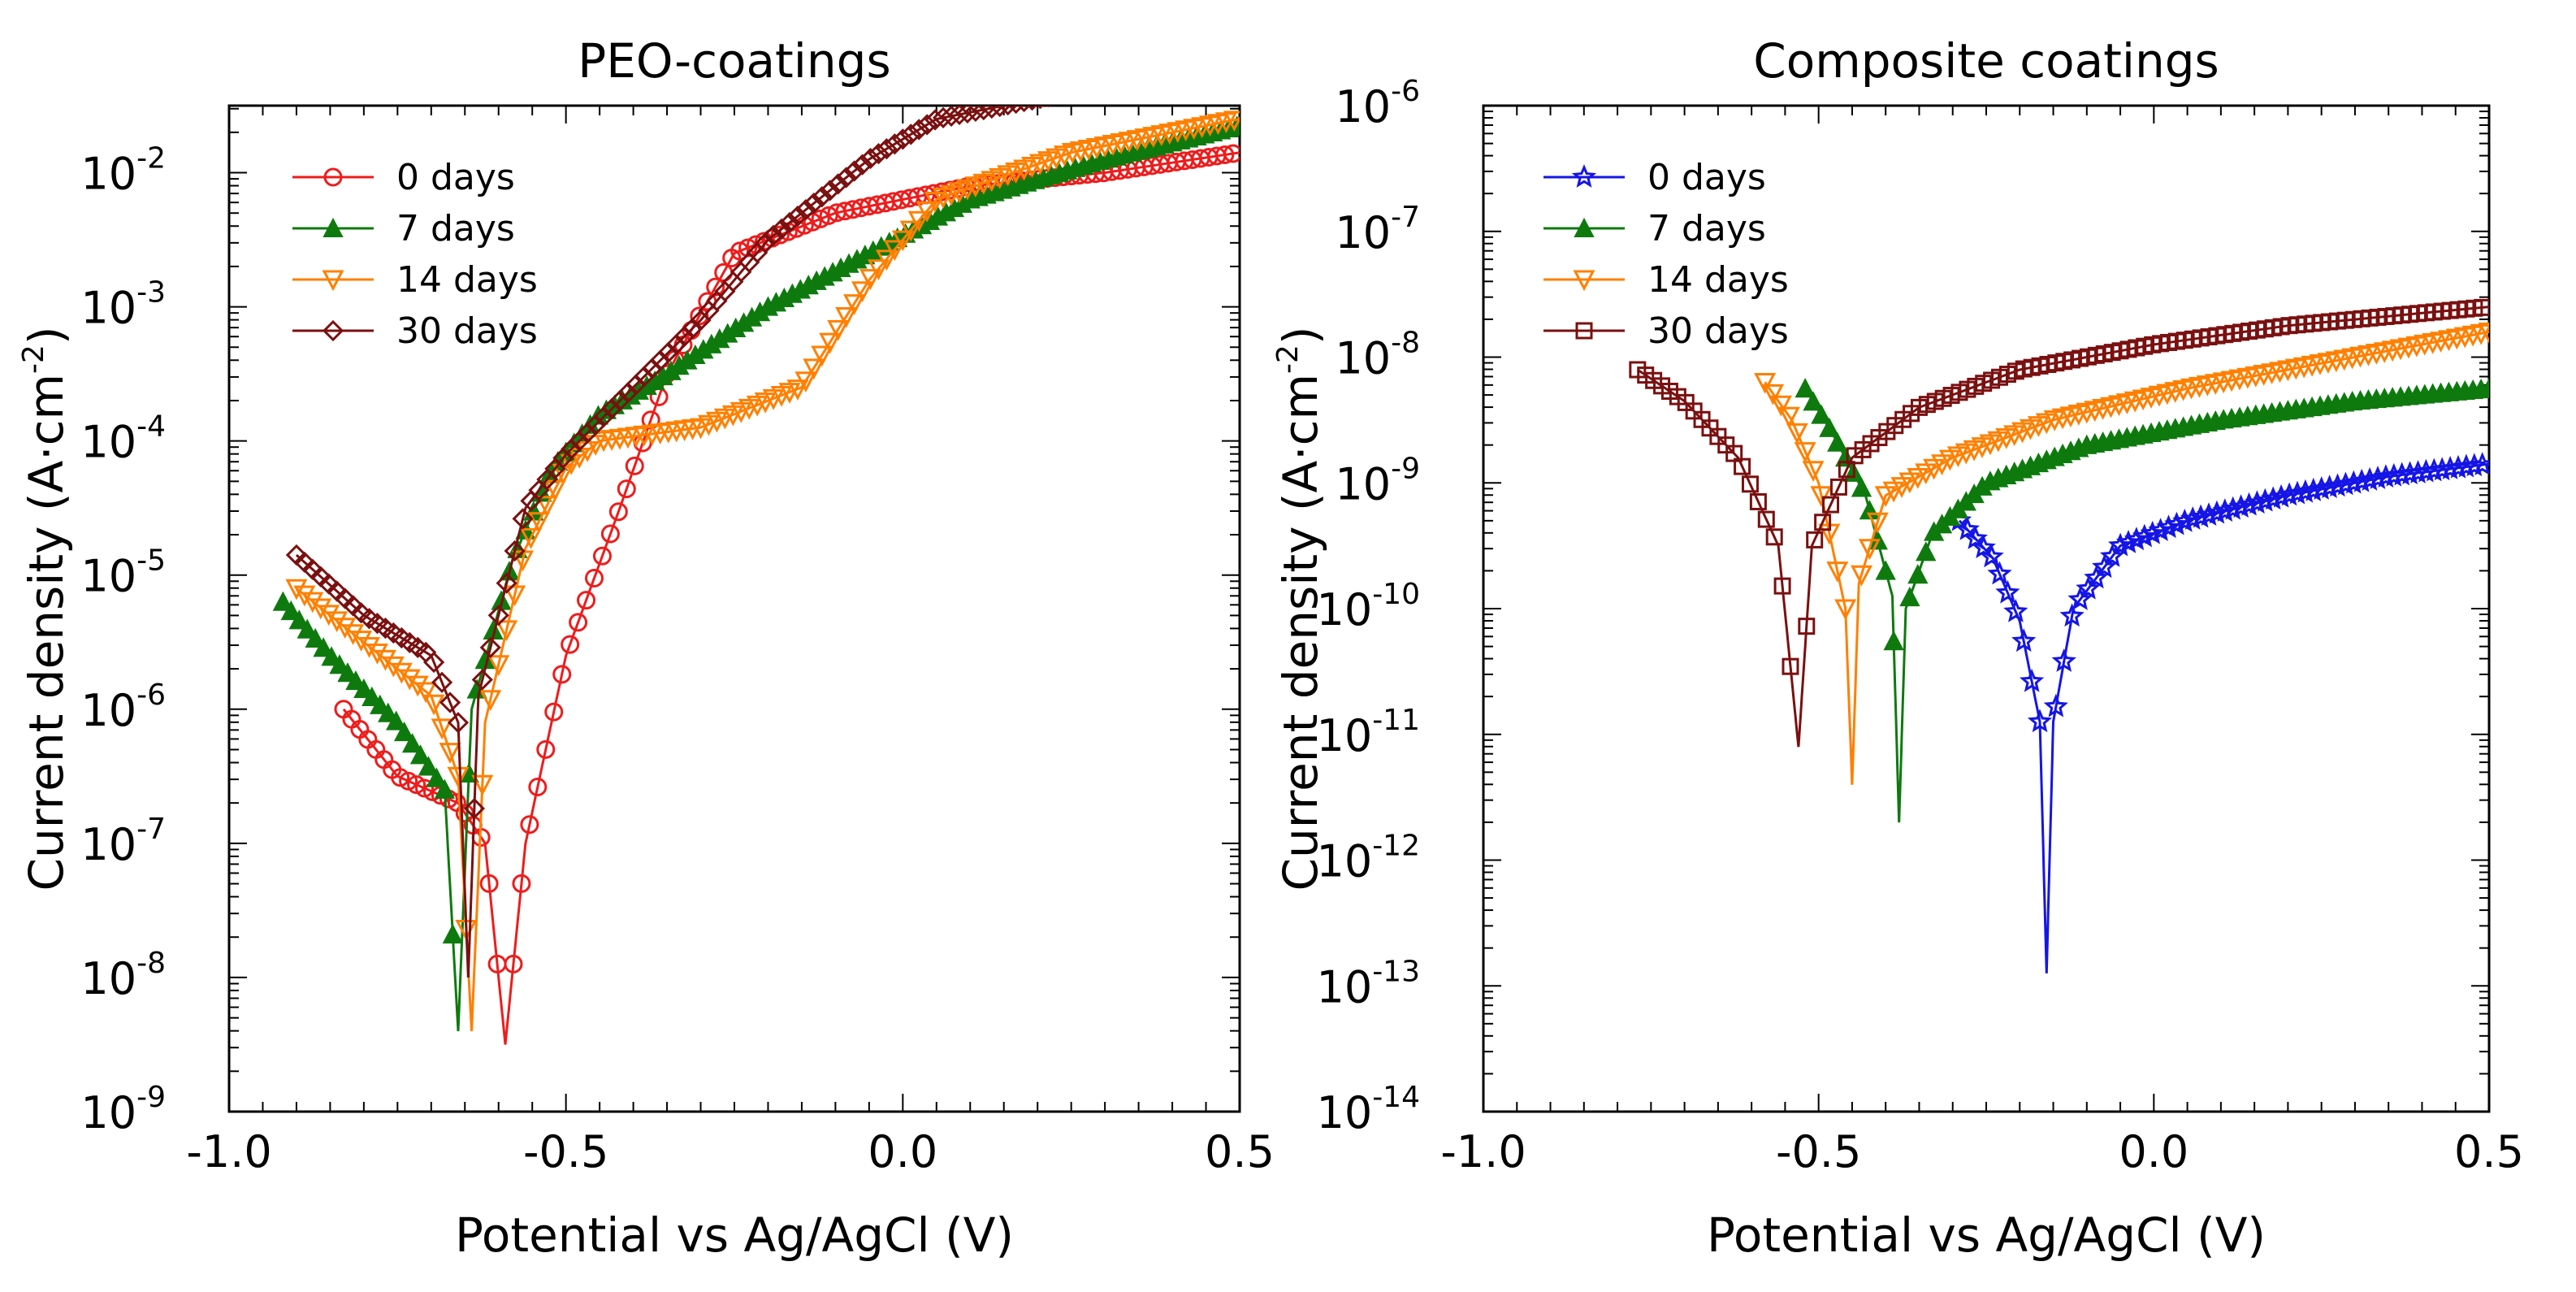  I want to click on legend-label: 14 days, so click(467, 280).